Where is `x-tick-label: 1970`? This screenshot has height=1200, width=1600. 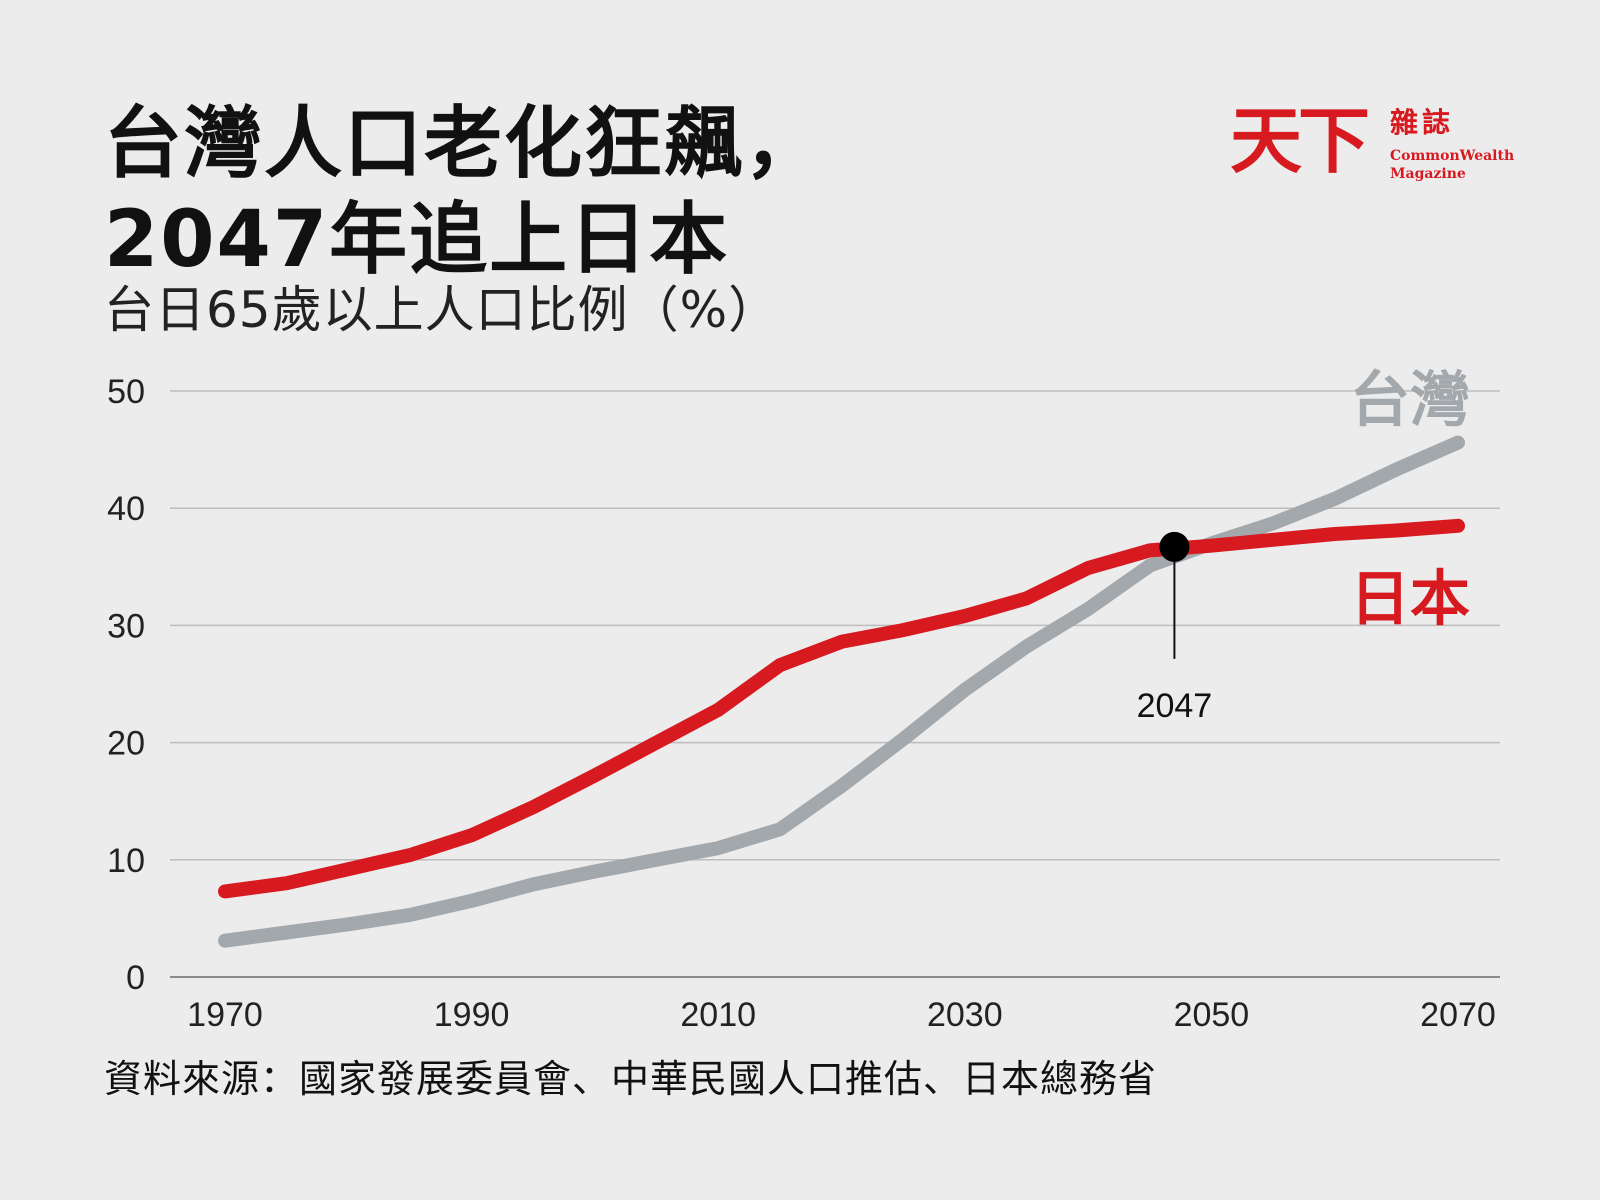 x-tick-label: 1970 is located at coordinates (225, 1015).